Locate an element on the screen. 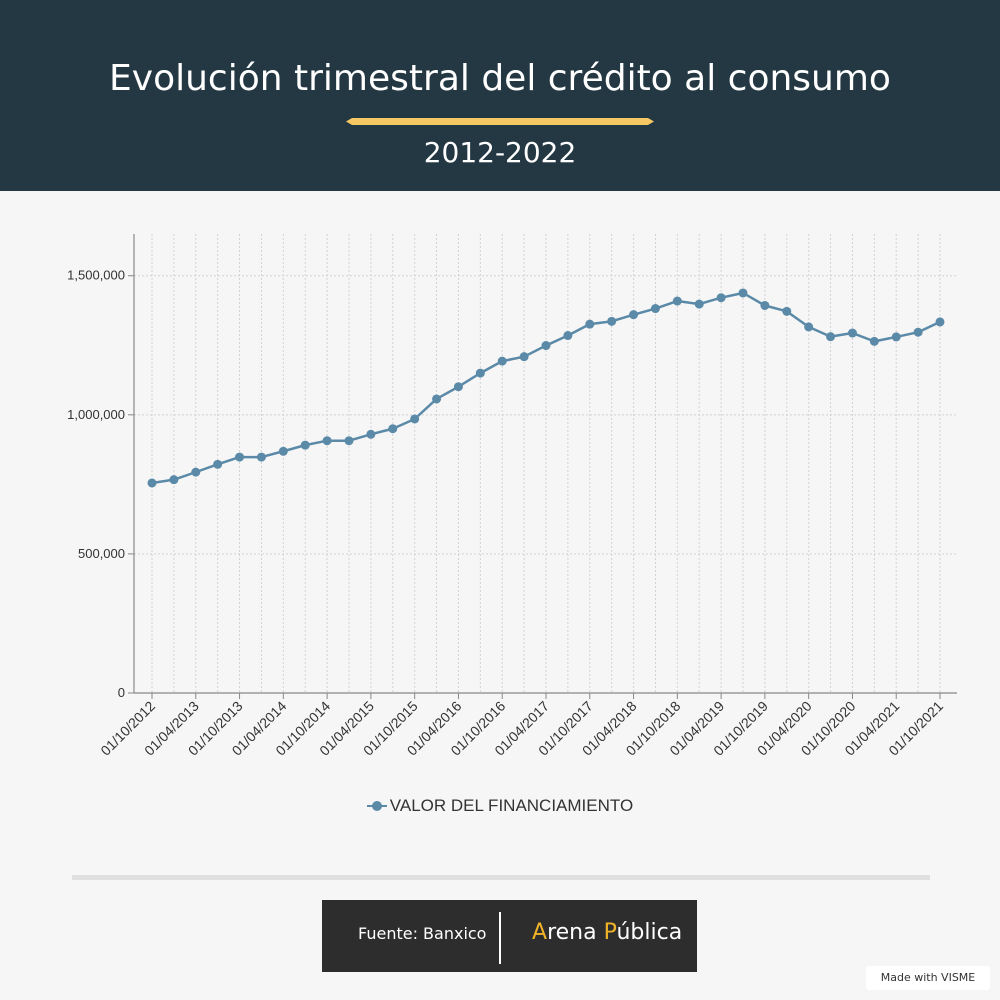  source-box: Fuente: Banxico Arena Pública is located at coordinates (509, 936).